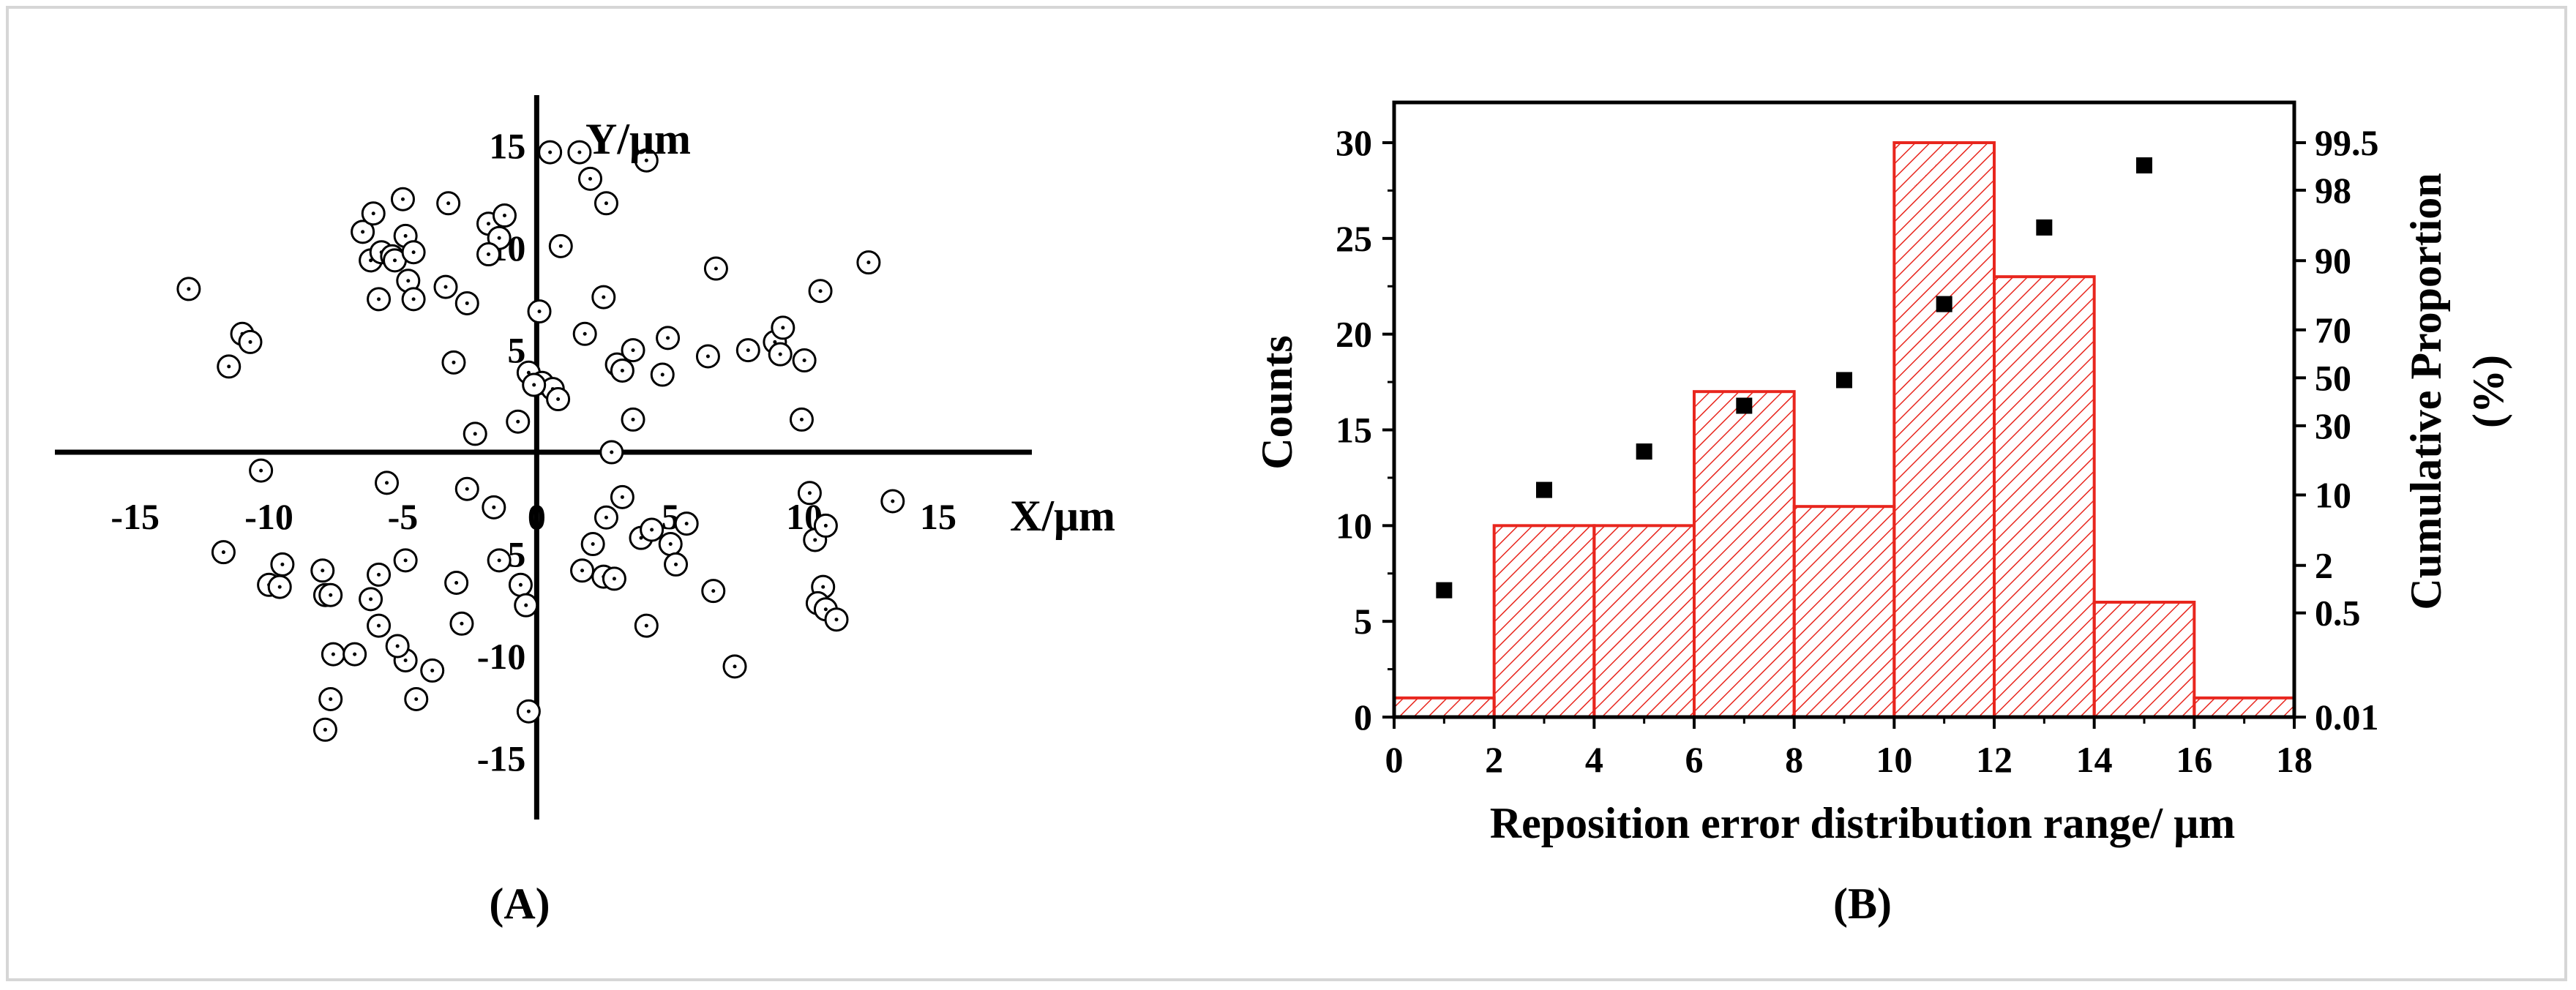 The height and width of the screenshot is (990, 2576). Describe the element at coordinates (268, 516) in the screenshot. I see `x-tick-label: -10` at that location.